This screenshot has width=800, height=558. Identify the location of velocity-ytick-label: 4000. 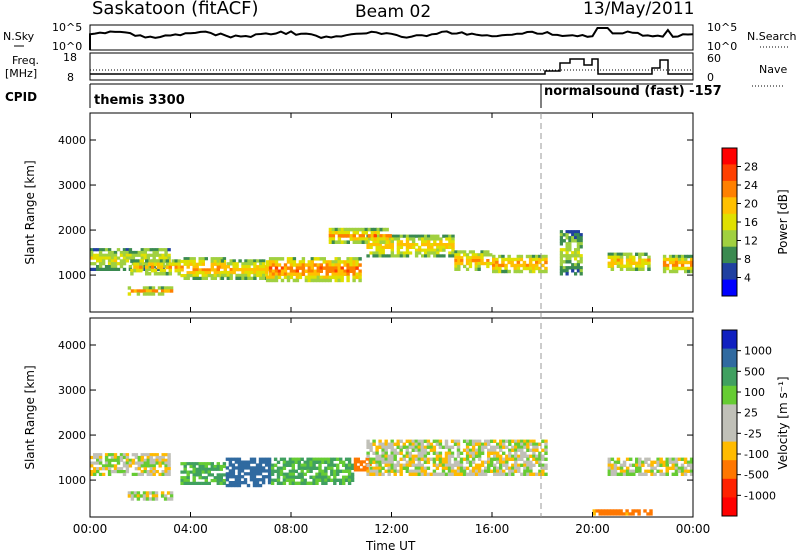
(72, 345).